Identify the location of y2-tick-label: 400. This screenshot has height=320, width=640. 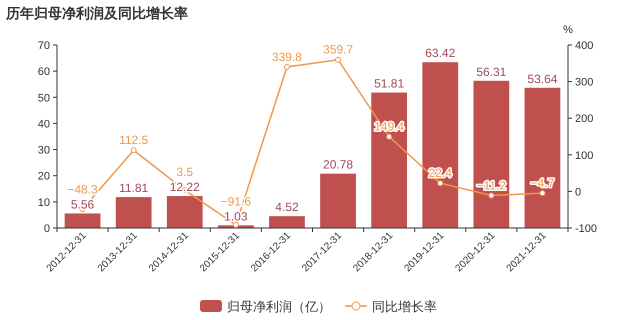
(584, 46).